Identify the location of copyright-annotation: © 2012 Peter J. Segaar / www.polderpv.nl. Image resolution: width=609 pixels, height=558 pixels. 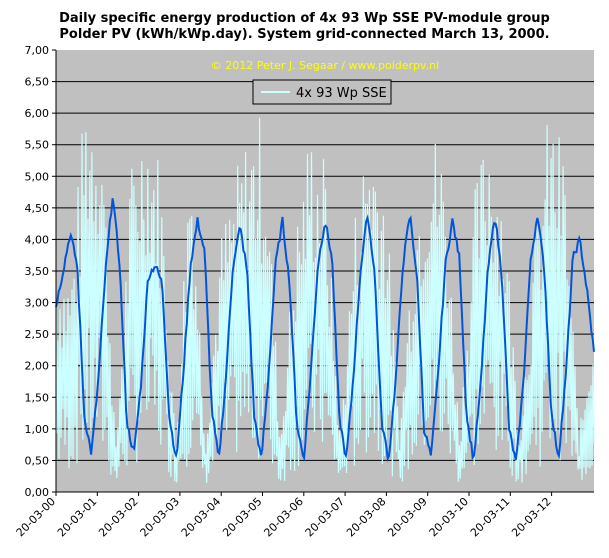
(325, 65).